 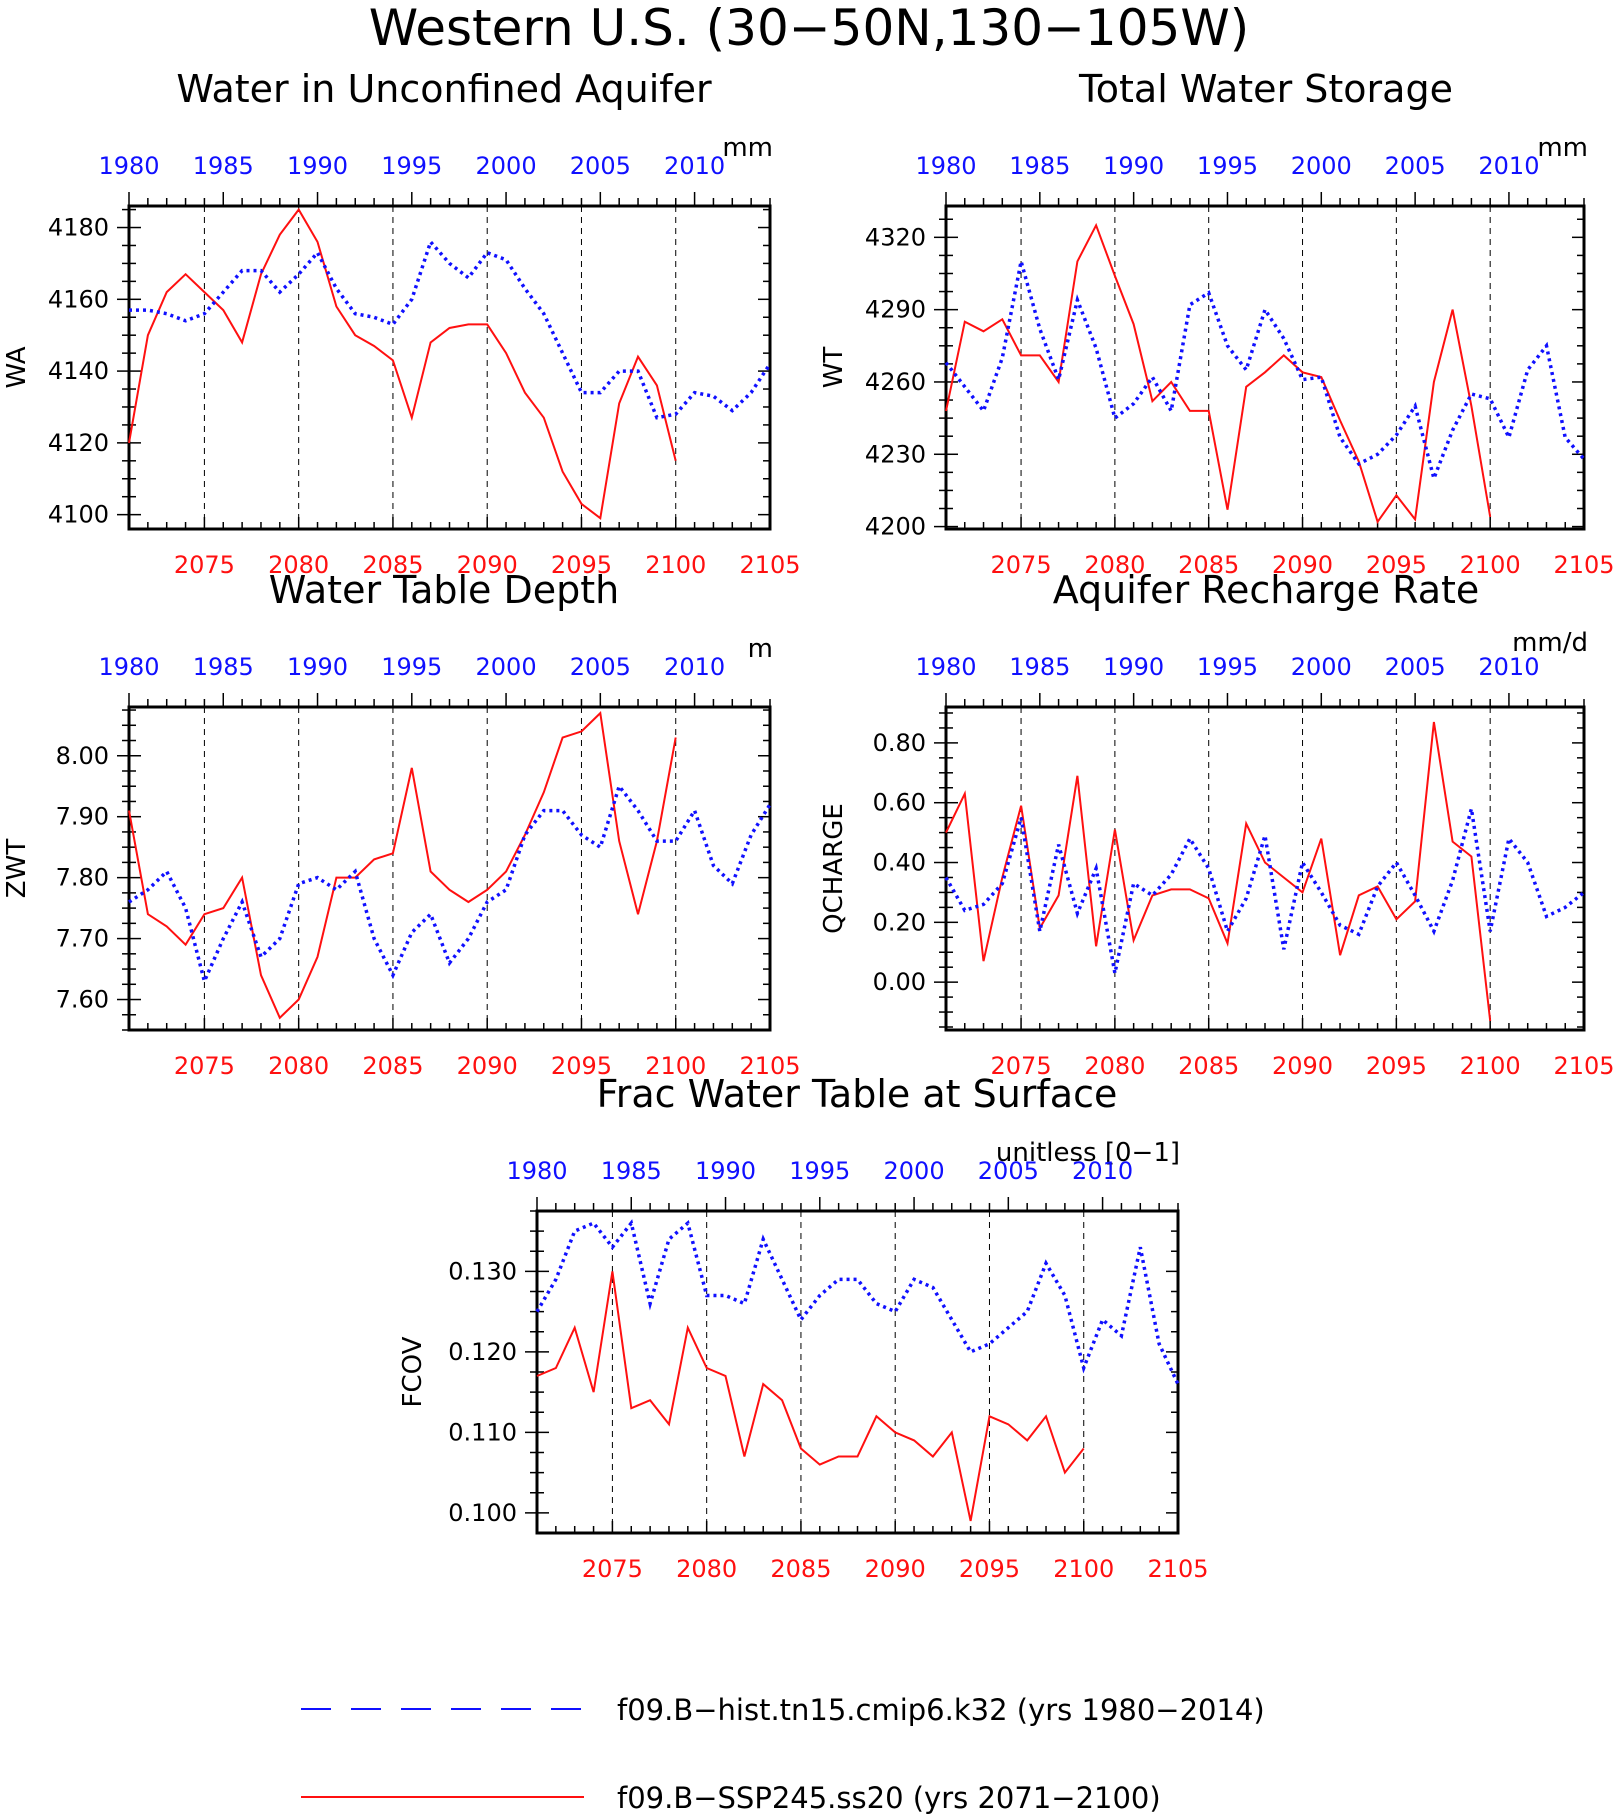 What do you see at coordinates (444, 590) in the screenshot?
I see `panel-title: Water Table Depth` at bounding box center [444, 590].